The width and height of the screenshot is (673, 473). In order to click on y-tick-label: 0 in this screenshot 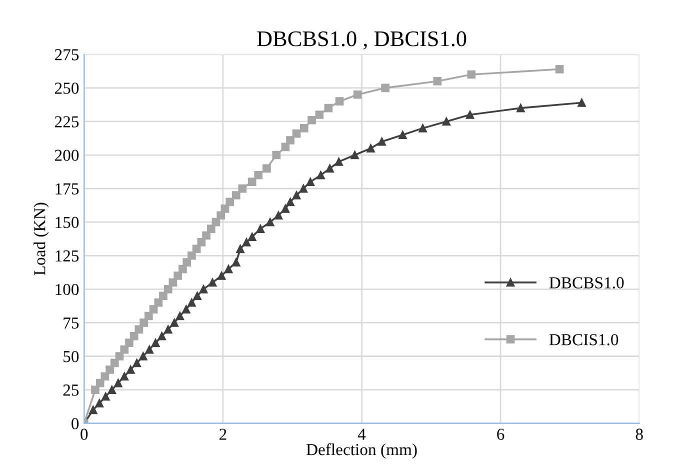, I will do `click(75, 424)`.